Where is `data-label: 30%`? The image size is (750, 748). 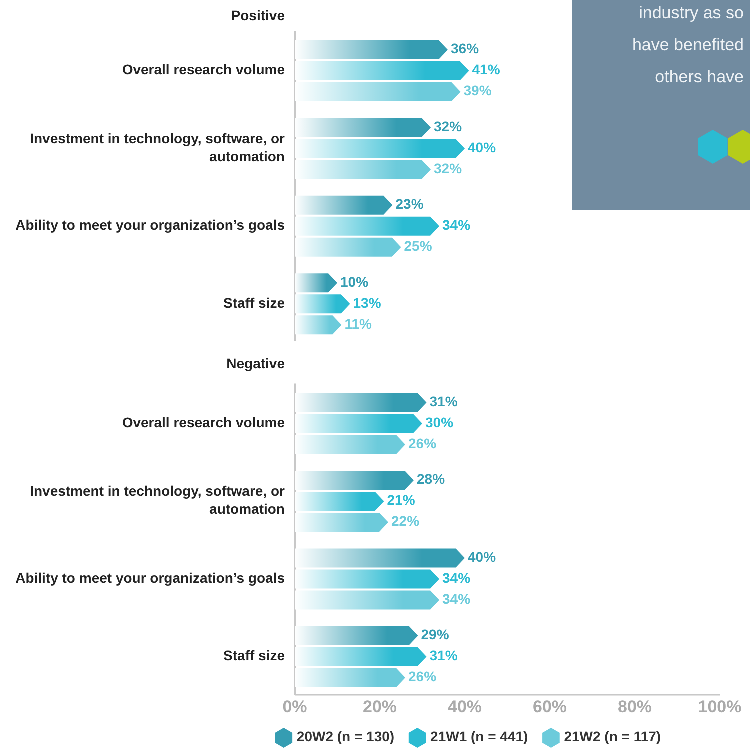
data-label: 30% is located at coordinates (440, 422).